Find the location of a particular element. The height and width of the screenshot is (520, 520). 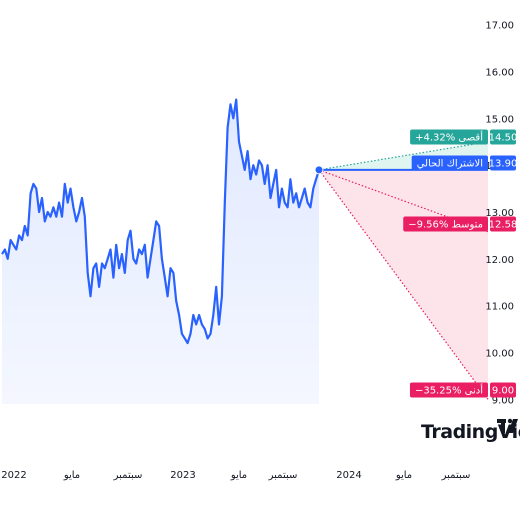

target-max-label-badge is located at coordinates (449, 137).